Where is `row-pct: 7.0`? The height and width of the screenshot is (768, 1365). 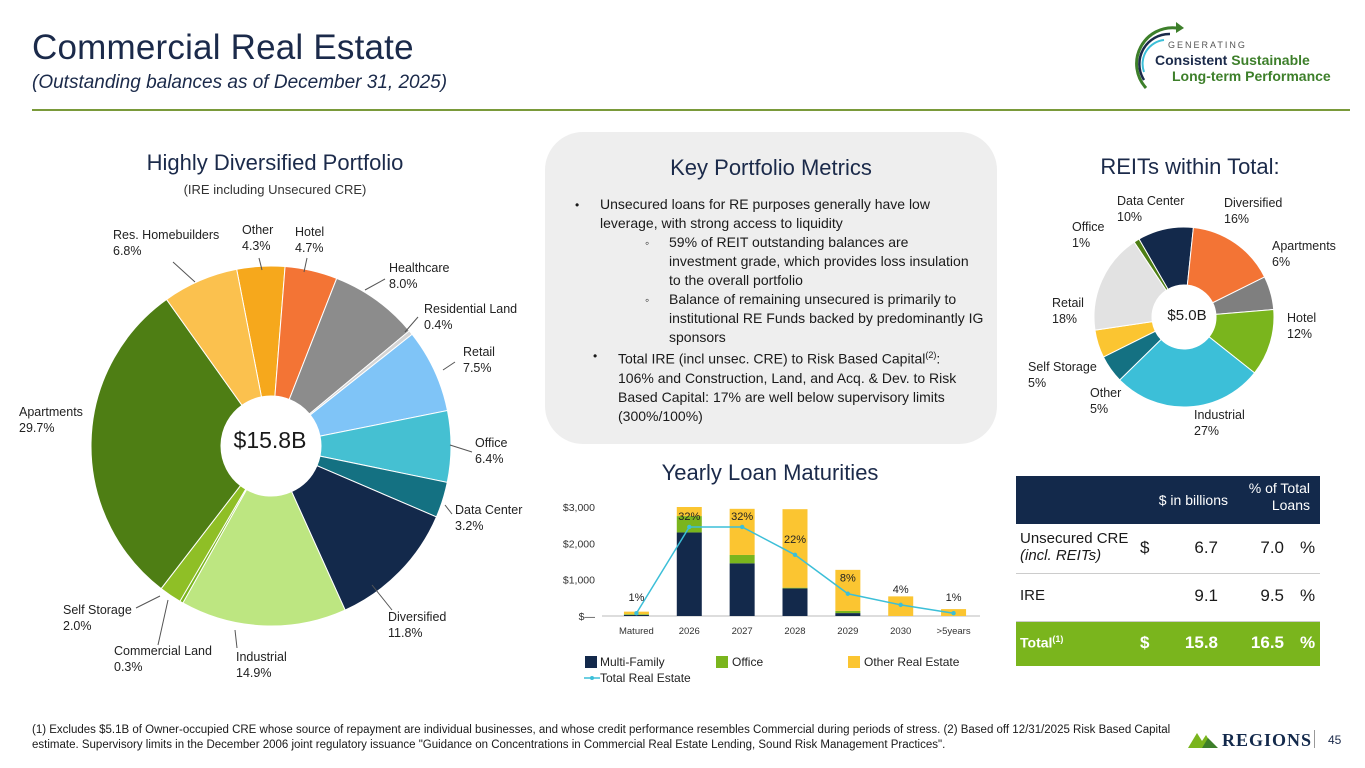 row-pct: 7.0 is located at coordinates (1272, 547).